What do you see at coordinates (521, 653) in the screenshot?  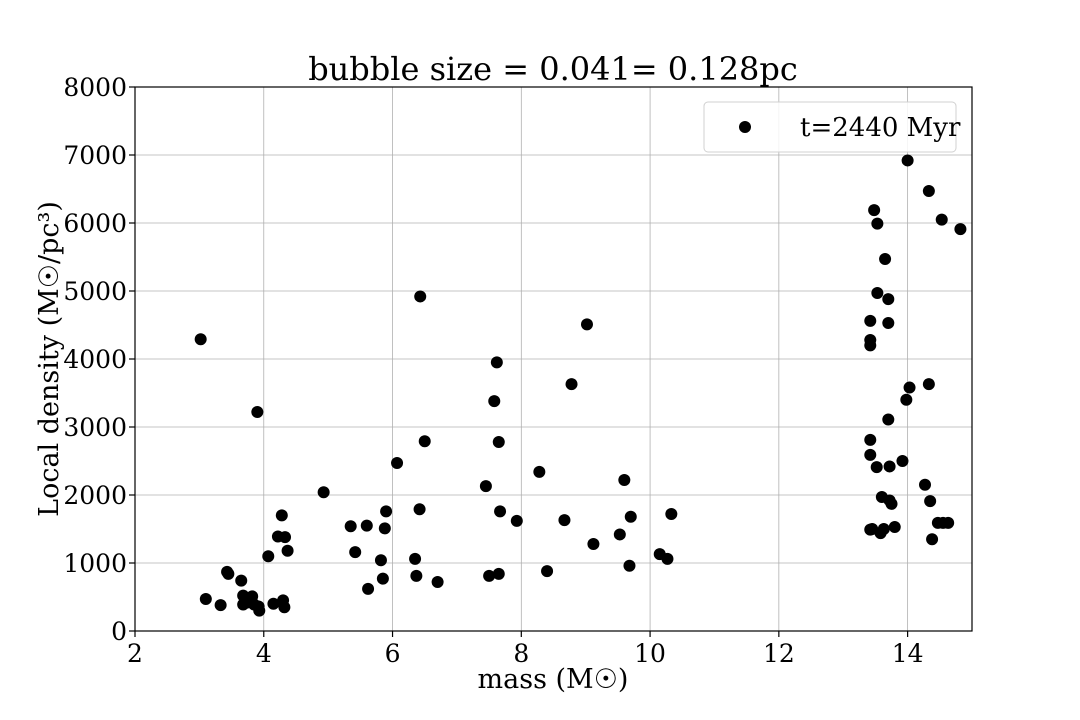 I see `x-tick-label: 8` at bounding box center [521, 653].